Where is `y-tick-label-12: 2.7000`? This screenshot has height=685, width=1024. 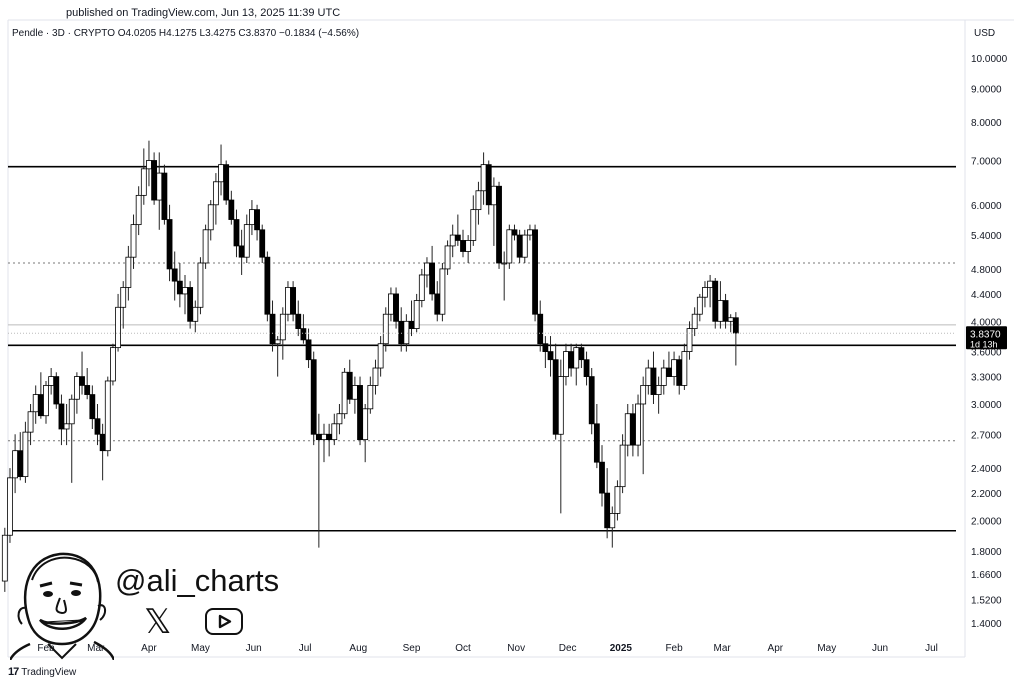
y-tick-label-12: 2.7000 is located at coordinates (986, 435).